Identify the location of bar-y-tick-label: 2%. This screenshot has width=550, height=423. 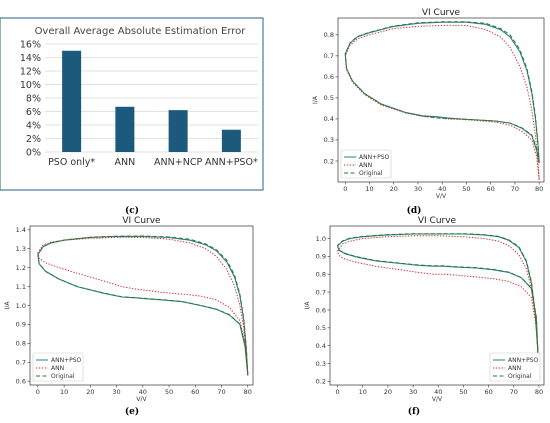
(33, 139).